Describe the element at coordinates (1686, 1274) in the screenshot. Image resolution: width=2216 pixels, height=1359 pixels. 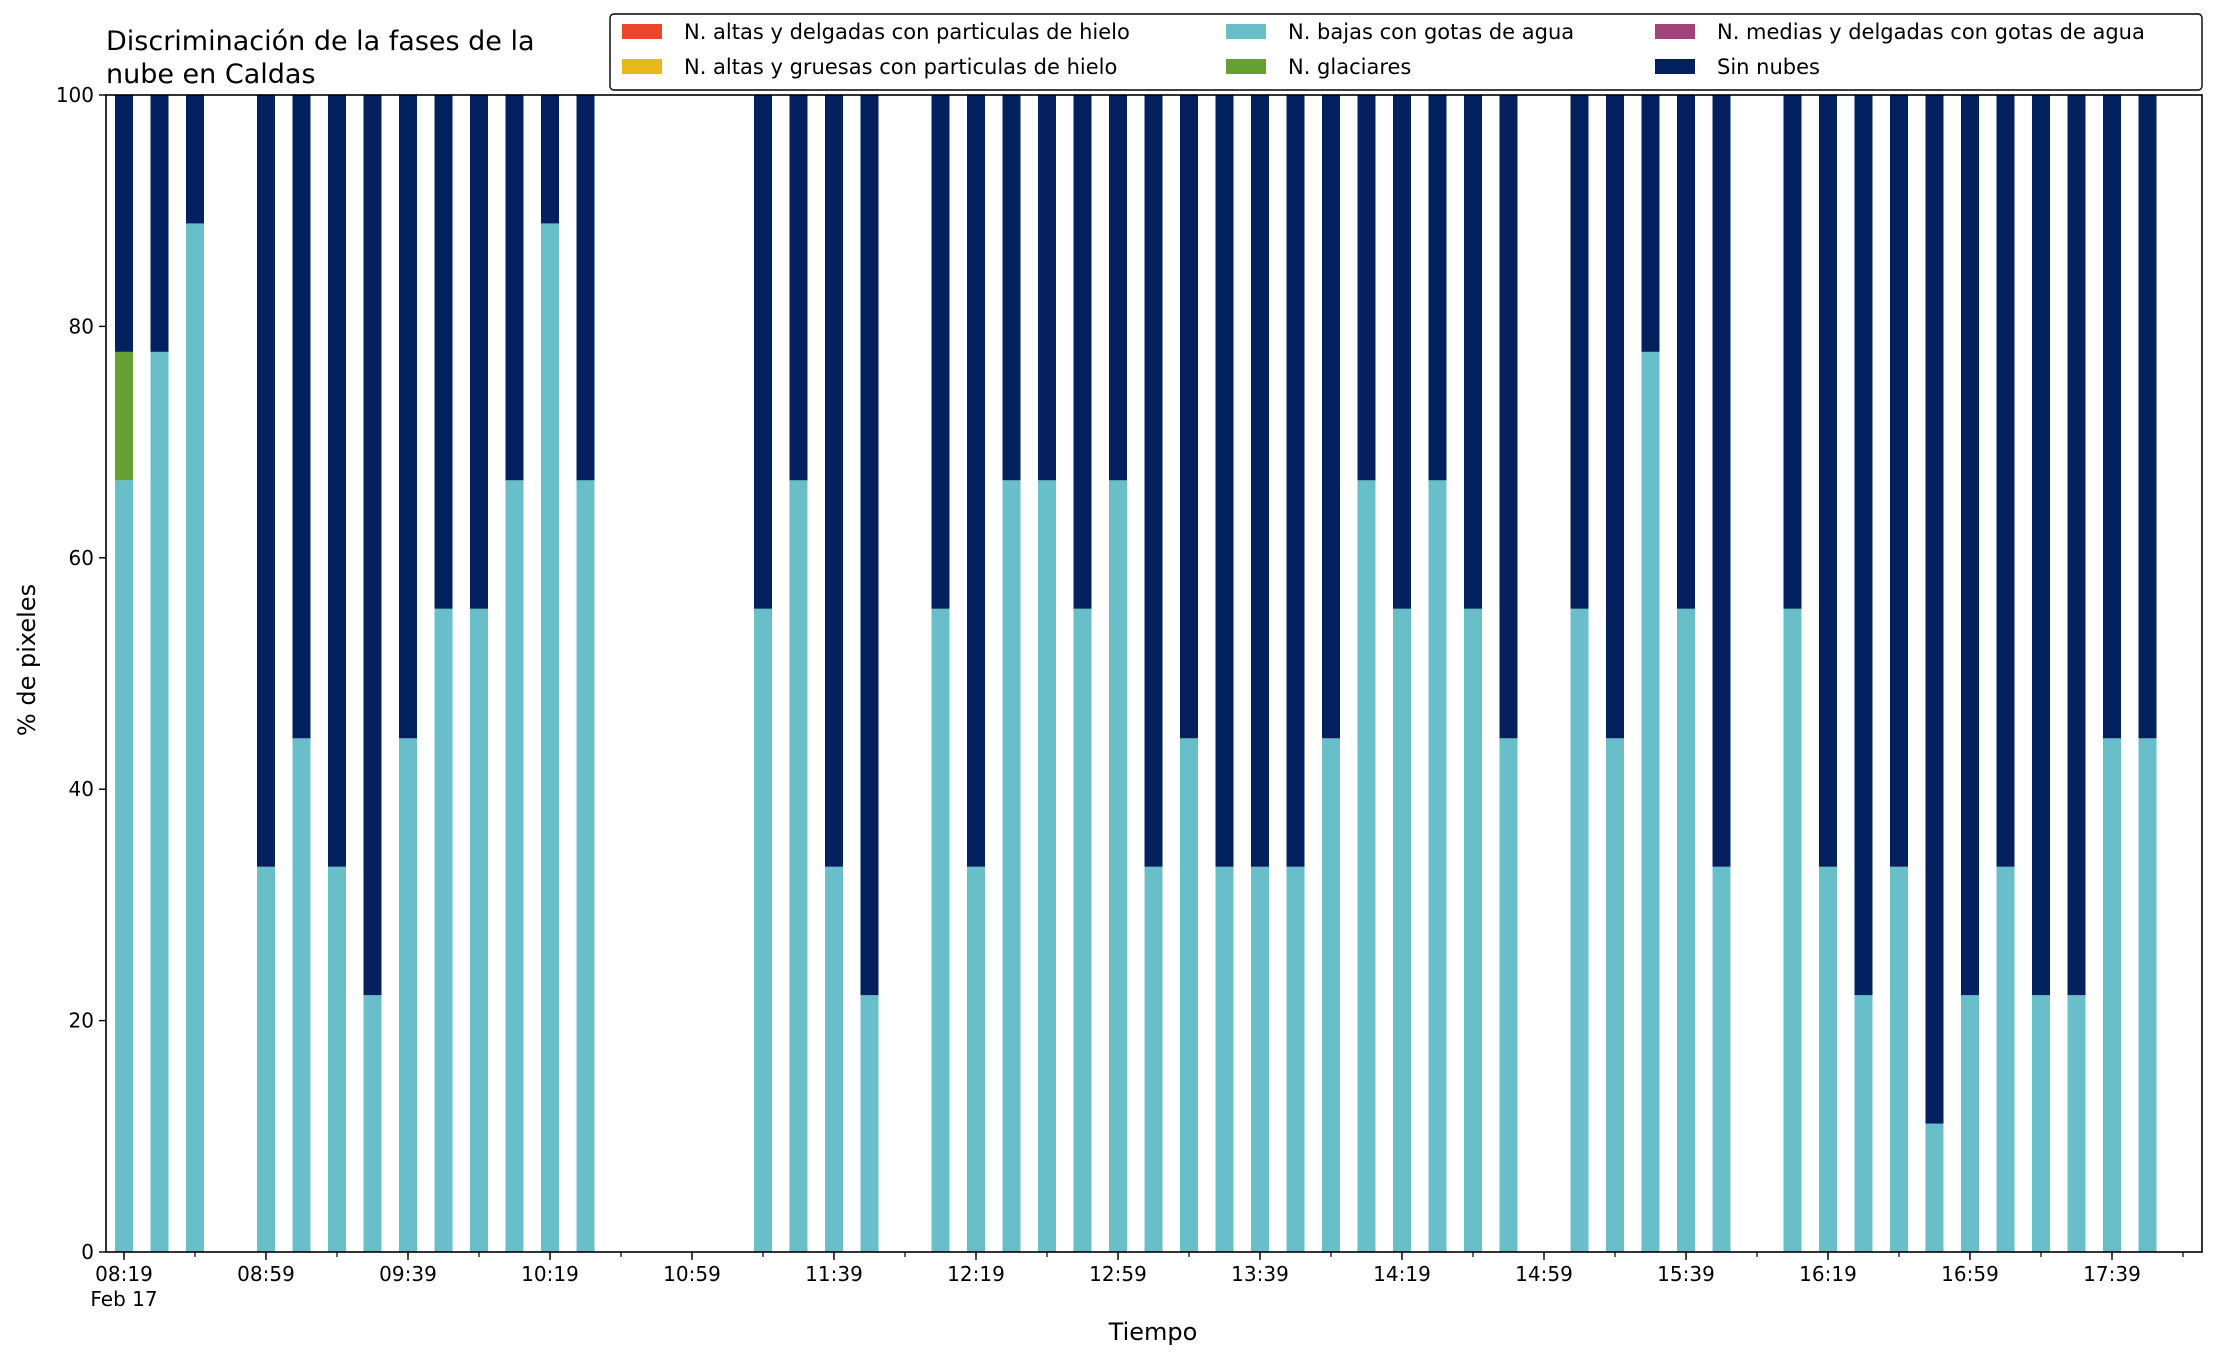
I see `x-tick-label: 15:39` at that location.